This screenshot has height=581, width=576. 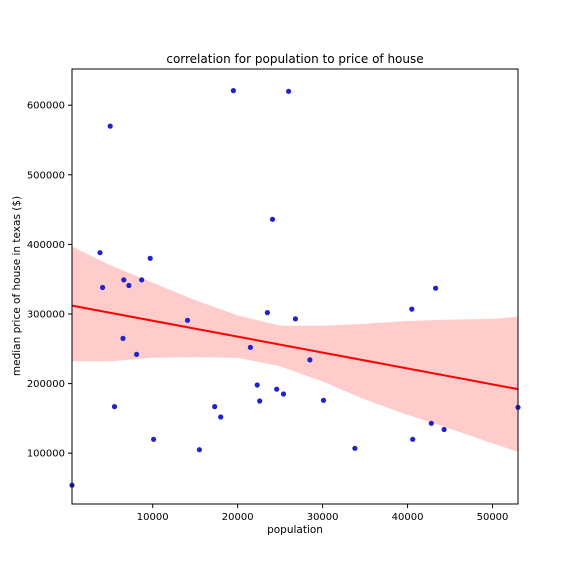 What do you see at coordinates (17, 286) in the screenshot?
I see `y-axis-label: median price of house in texas ($)` at bounding box center [17, 286].